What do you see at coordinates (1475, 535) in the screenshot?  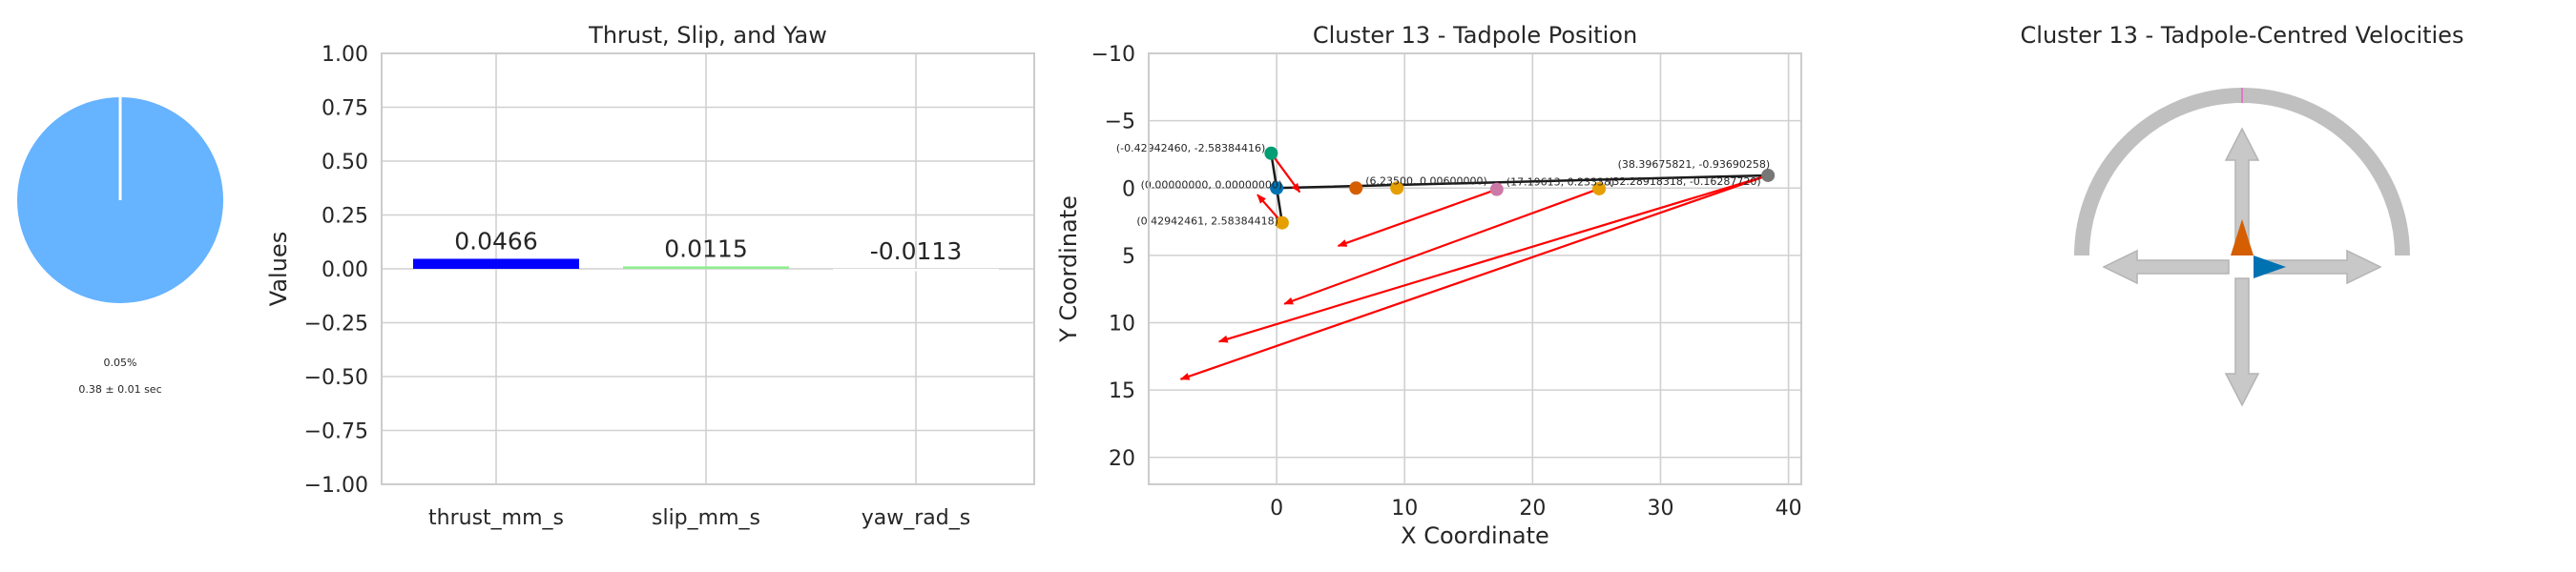 I see `position-chart-x-label: X Coordinate` at bounding box center [1475, 535].